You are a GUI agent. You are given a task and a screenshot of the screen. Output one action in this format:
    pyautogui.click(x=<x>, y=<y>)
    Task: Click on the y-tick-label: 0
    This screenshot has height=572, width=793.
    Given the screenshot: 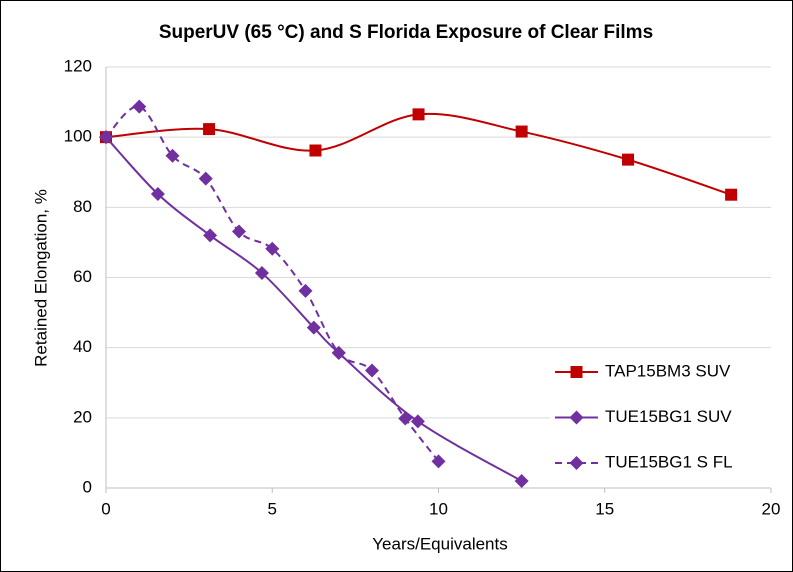 What is the action you would take?
    pyautogui.click(x=87, y=486)
    